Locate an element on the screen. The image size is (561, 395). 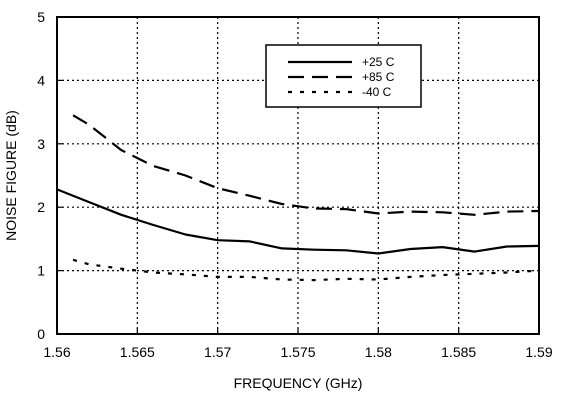
x-tick-label: 1.59 is located at coordinates (538, 352).